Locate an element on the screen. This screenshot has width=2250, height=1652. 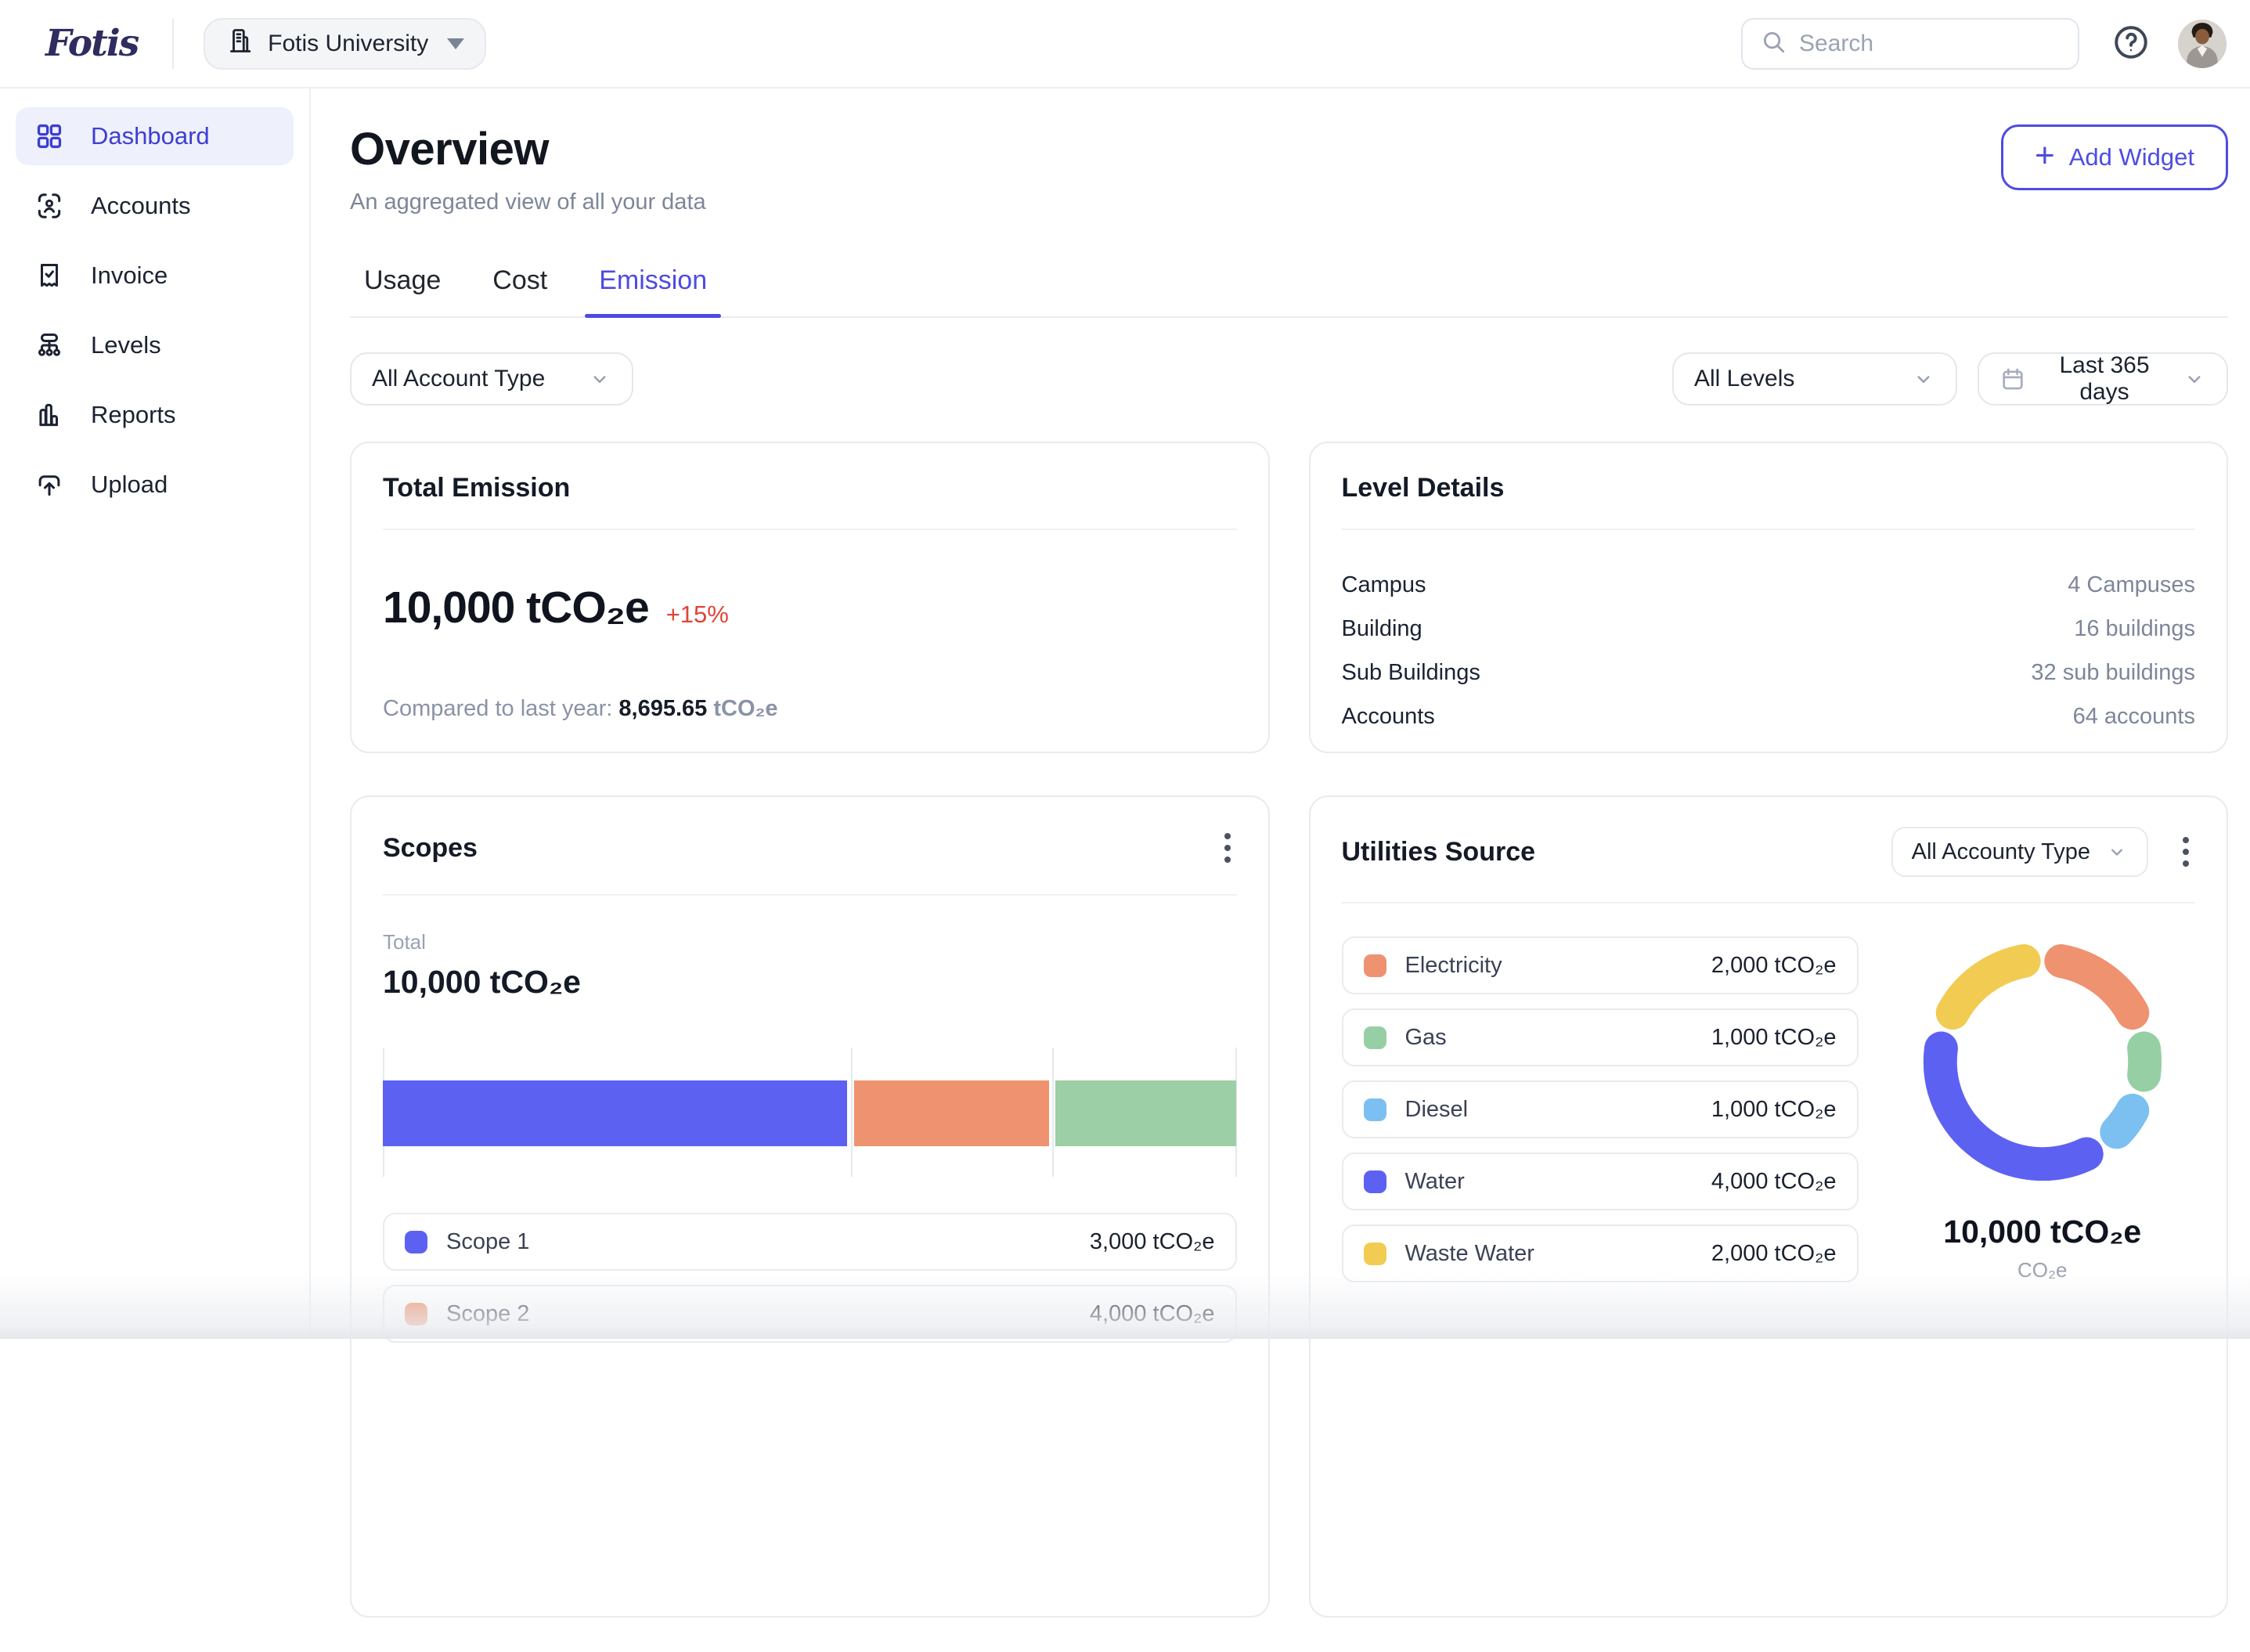
utility-row-diesel: Diesel 1,000 tCO₂e is located at coordinates (1600, 1109).